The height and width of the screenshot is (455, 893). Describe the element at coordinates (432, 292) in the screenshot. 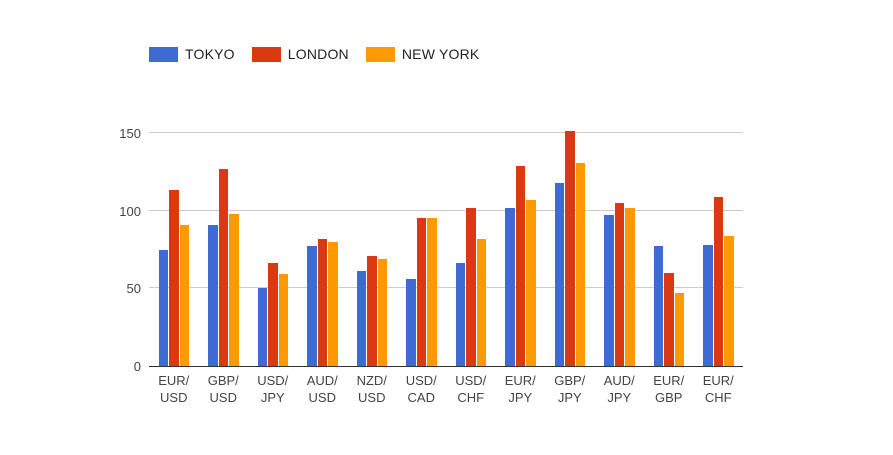

I see `bar-new-york-usd-cad` at that location.